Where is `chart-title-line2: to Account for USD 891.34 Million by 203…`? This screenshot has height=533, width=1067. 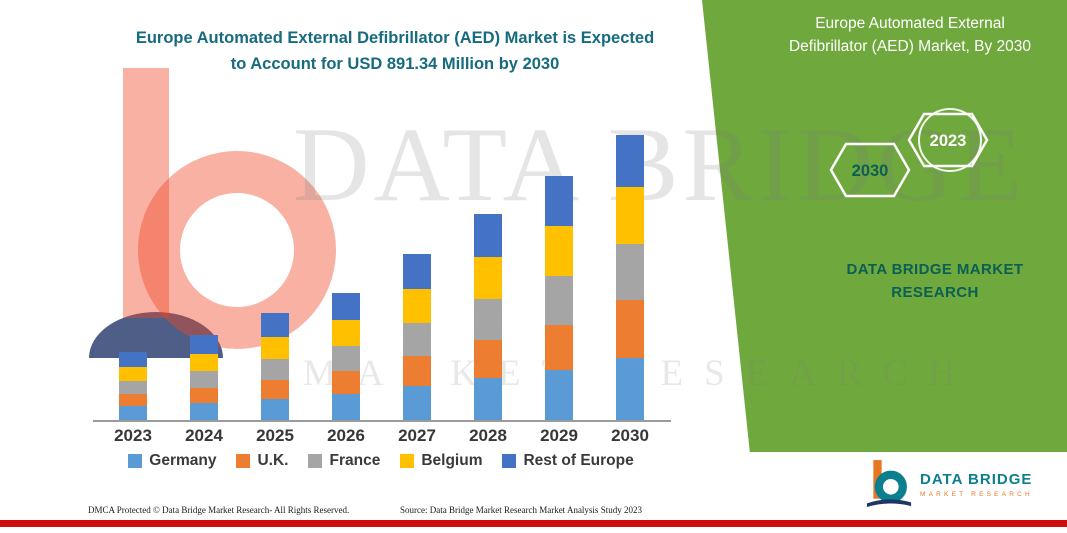
chart-title-line2: to Account for USD 891.34 Million by 203… is located at coordinates (395, 63).